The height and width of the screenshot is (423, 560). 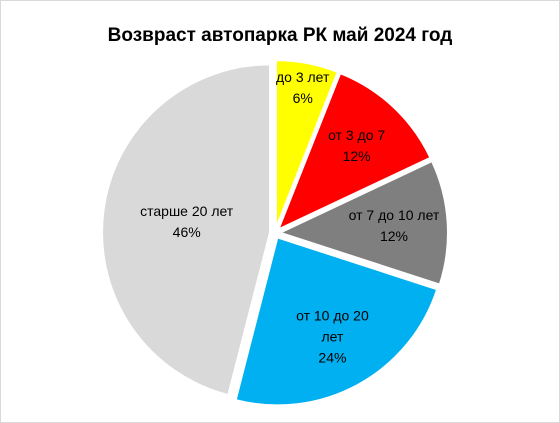 I want to click on chart-title: Возвраст автопарка РК май 2024 год, so click(x=280, y=35).